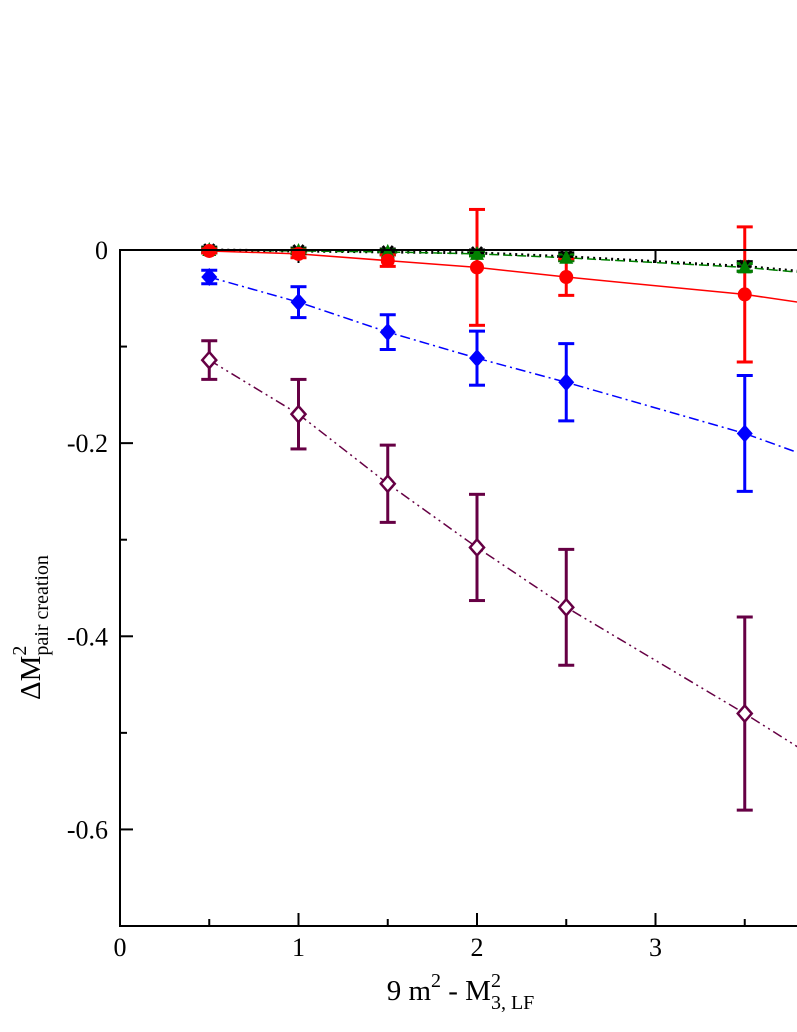 This screenshot has width=797, height=1032. What do you see at coordinates (496, 981) in the screenshot?
I see `x-label-sup2: 2` at bounding box center [496, 981].